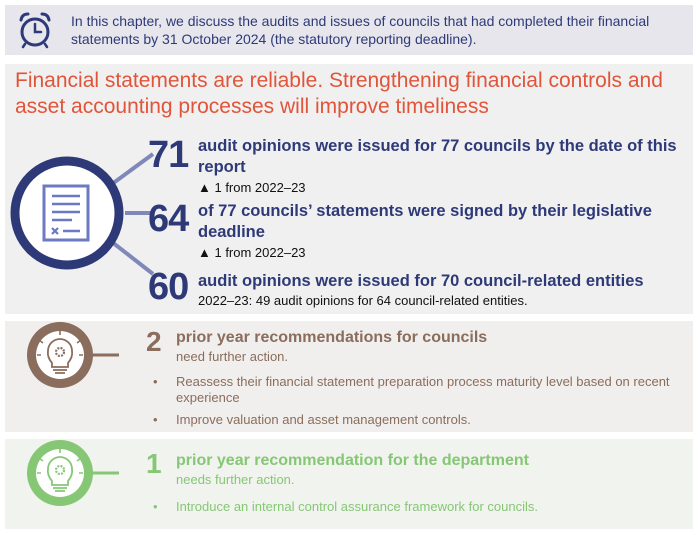 The width and height of the screenshot is (700, 539). What do you see at coordinates (168, 287) in the screenshot?
I see `stat-number-3: 60` at bounding box center [168, 287].